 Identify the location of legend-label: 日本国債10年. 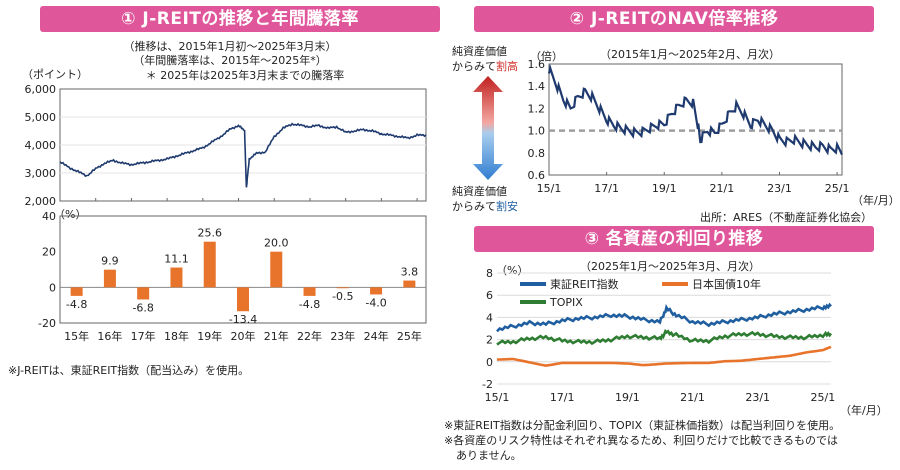
(726, 284).